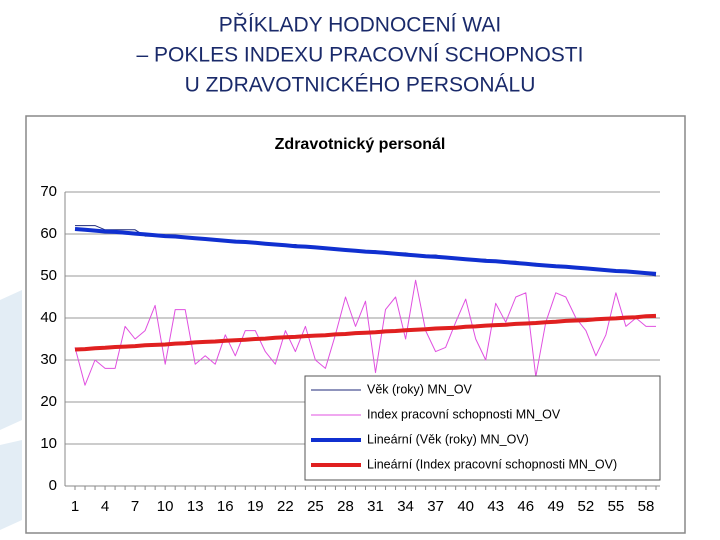  Describe the element at coordinates (195, 506) in the screenshot. I see `x-tick-label: 13` at that location.